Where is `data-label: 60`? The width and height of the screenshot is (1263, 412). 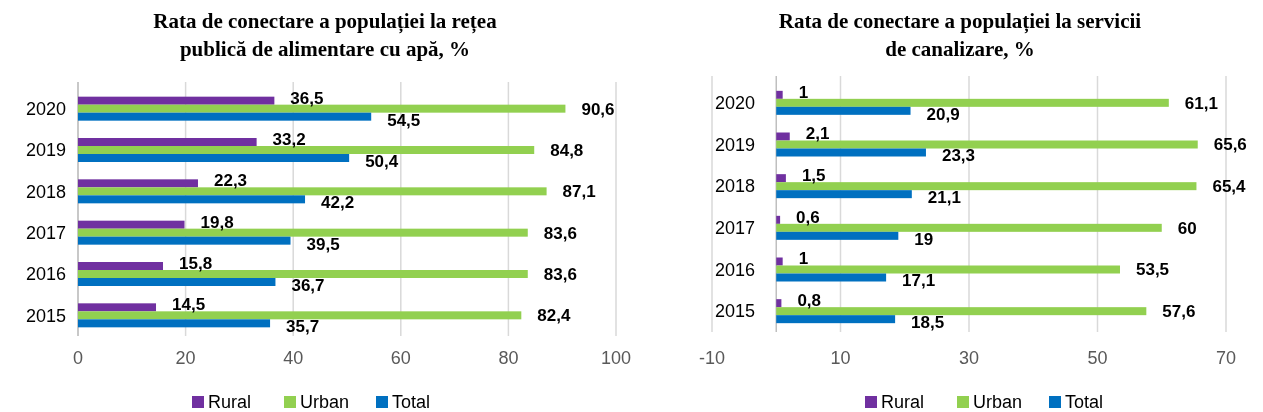 data-label: 60 is located at coordinates (1187, 228).